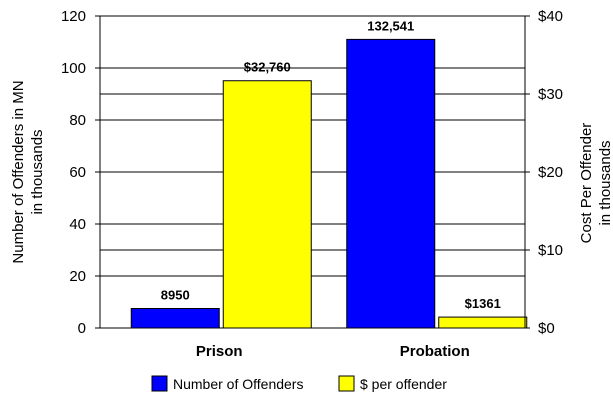 The height and width of the screenshot is (396, 613). What do you see at coordinates (346, 383) in the screenshot?
I see `legend-swatch-cost` at bounding box center [346, 383].